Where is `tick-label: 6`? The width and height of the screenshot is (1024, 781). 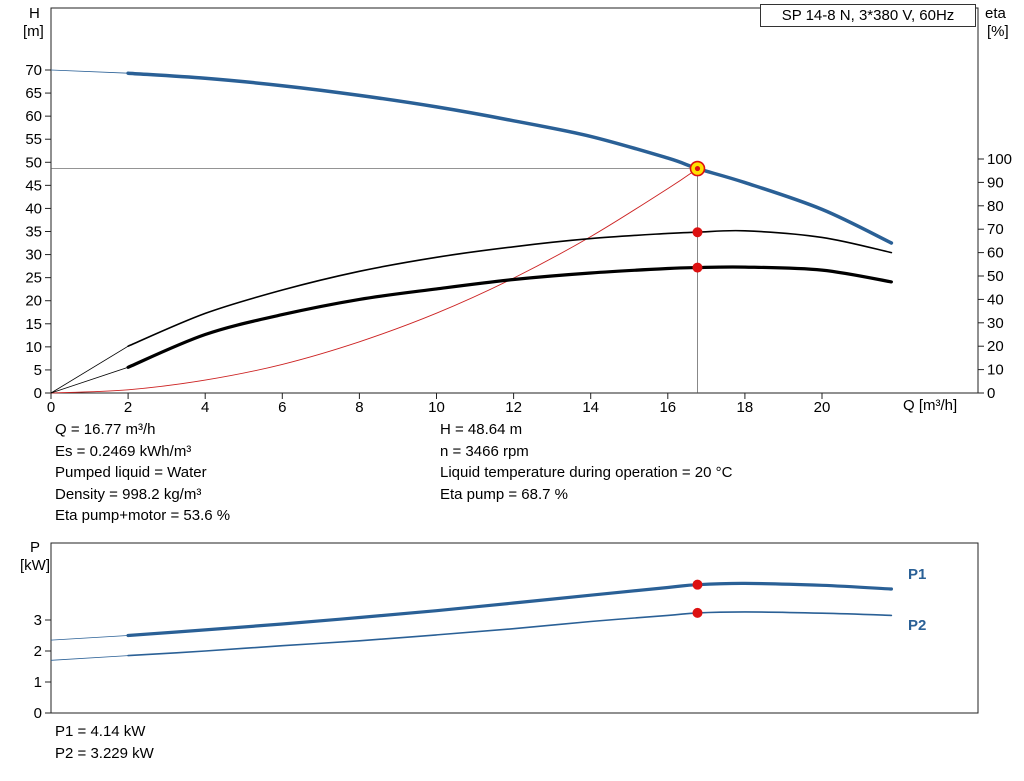
tick-label: 6 is located at coordinates (282, 407).